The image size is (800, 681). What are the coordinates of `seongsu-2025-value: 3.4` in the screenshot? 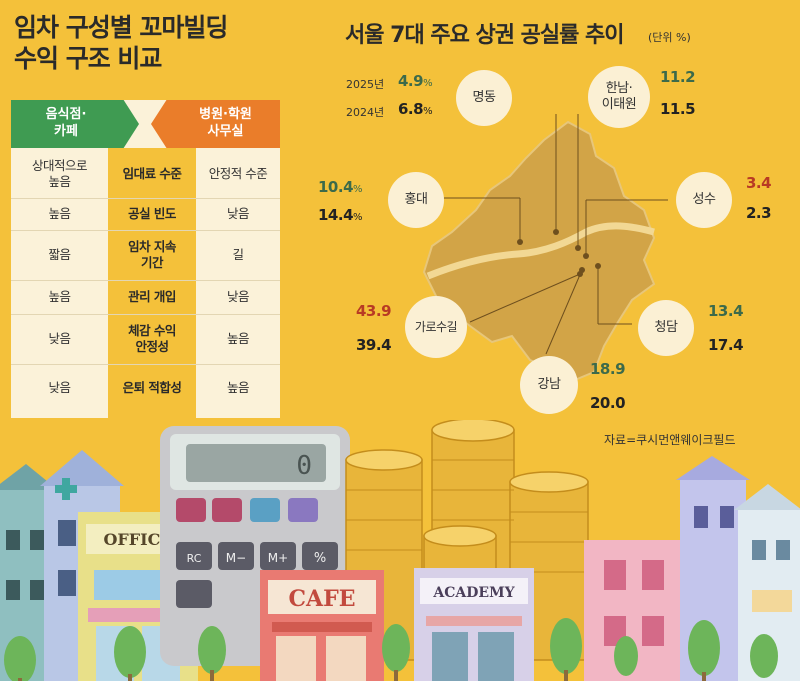 It's located at (759, 183).